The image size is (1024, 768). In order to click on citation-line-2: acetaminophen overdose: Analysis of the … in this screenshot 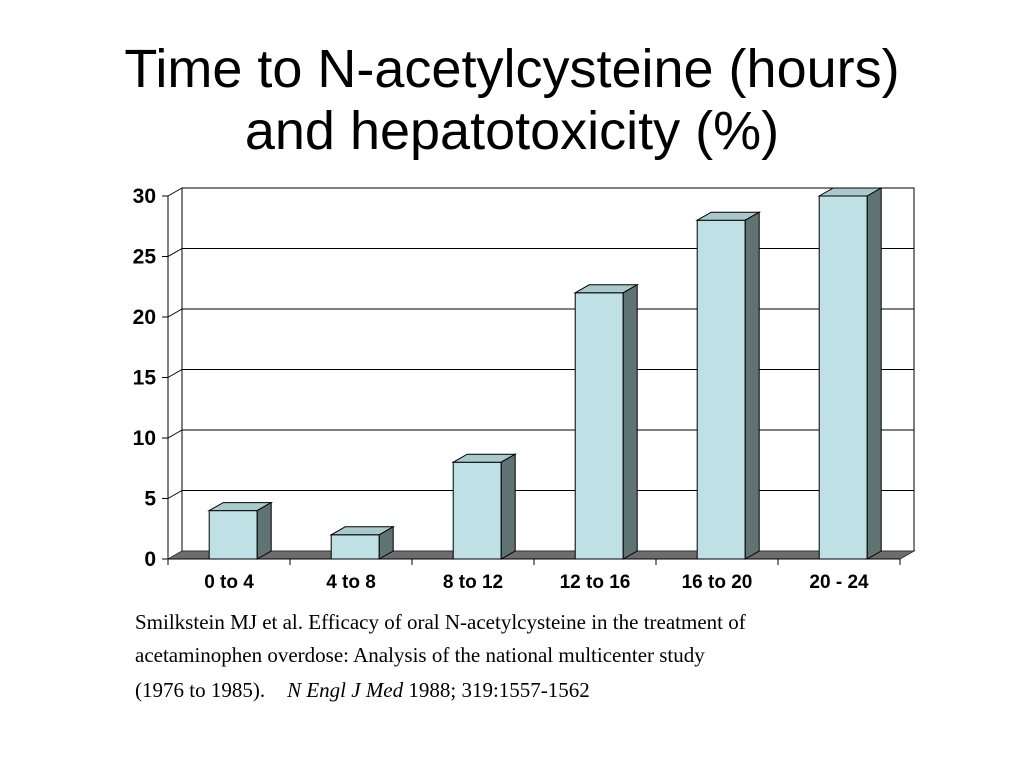, I will do `click(420, 655)`.